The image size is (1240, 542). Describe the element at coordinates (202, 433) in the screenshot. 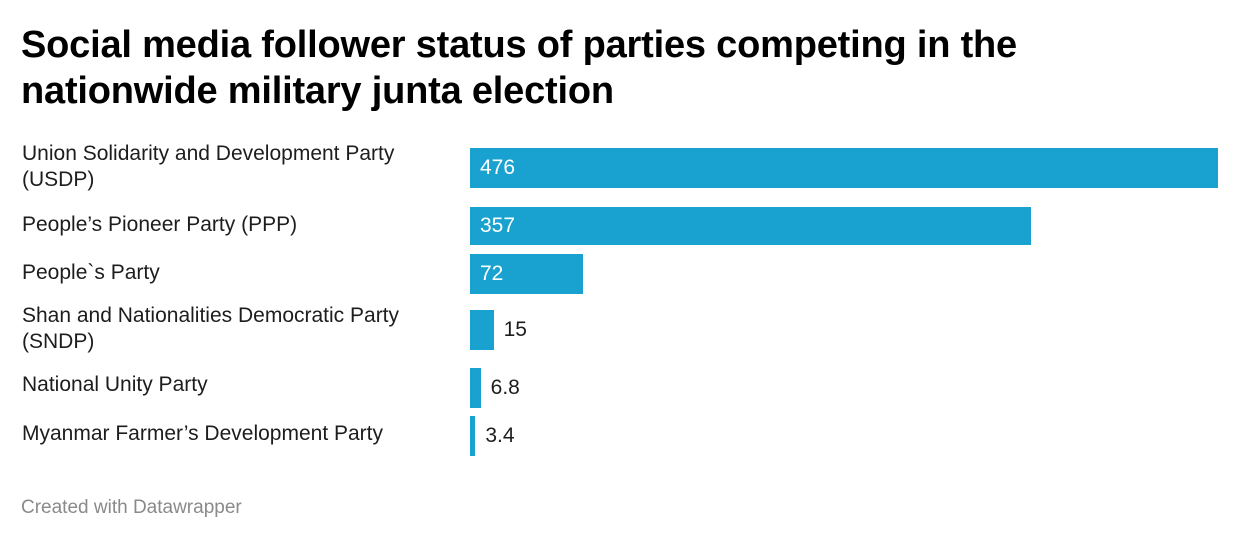

I see `category-label: Myanmar Farmer’s Development Party` at that location.